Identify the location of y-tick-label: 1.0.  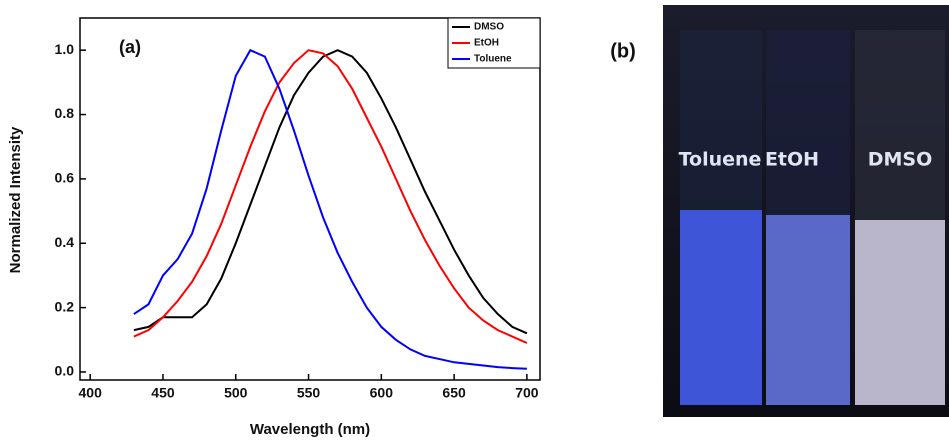
(65, 49).